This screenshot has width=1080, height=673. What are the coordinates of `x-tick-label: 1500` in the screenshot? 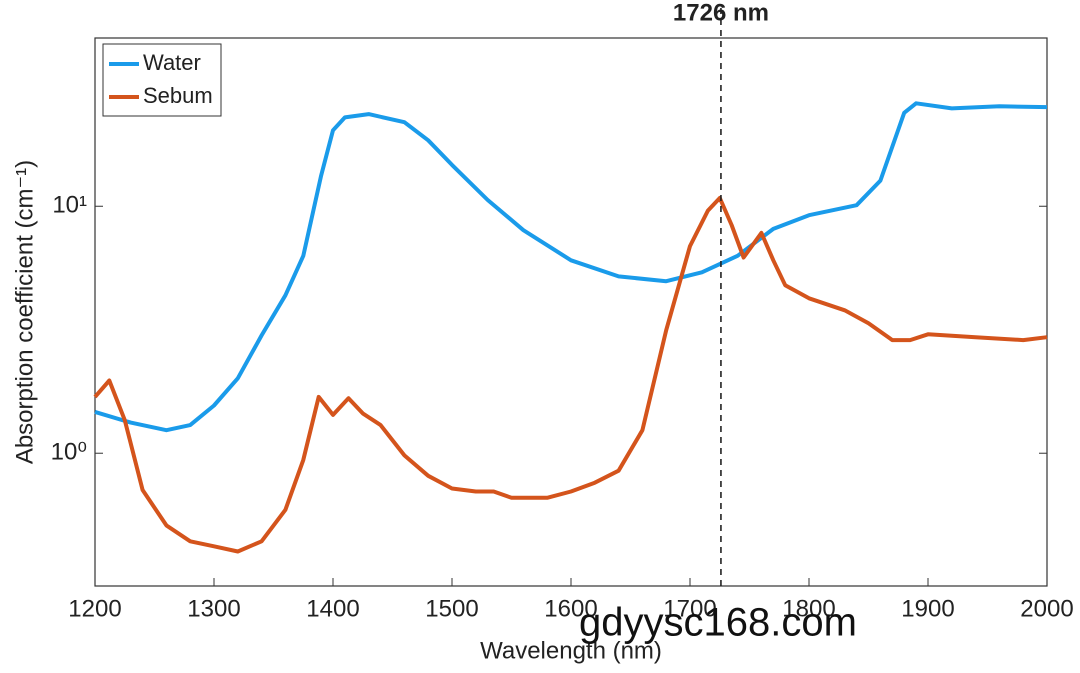 It's located at (451, 608).